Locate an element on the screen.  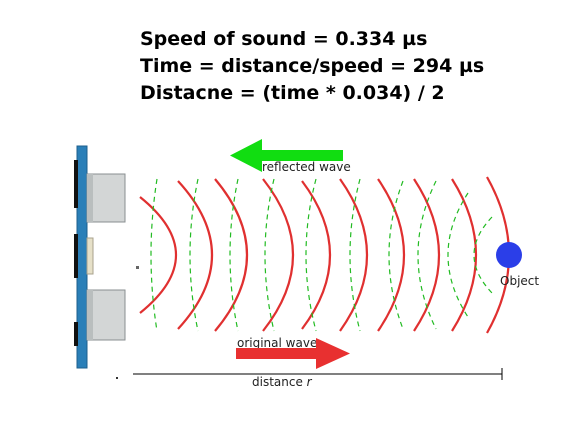
distance-line is located at coordinates (309, 374).